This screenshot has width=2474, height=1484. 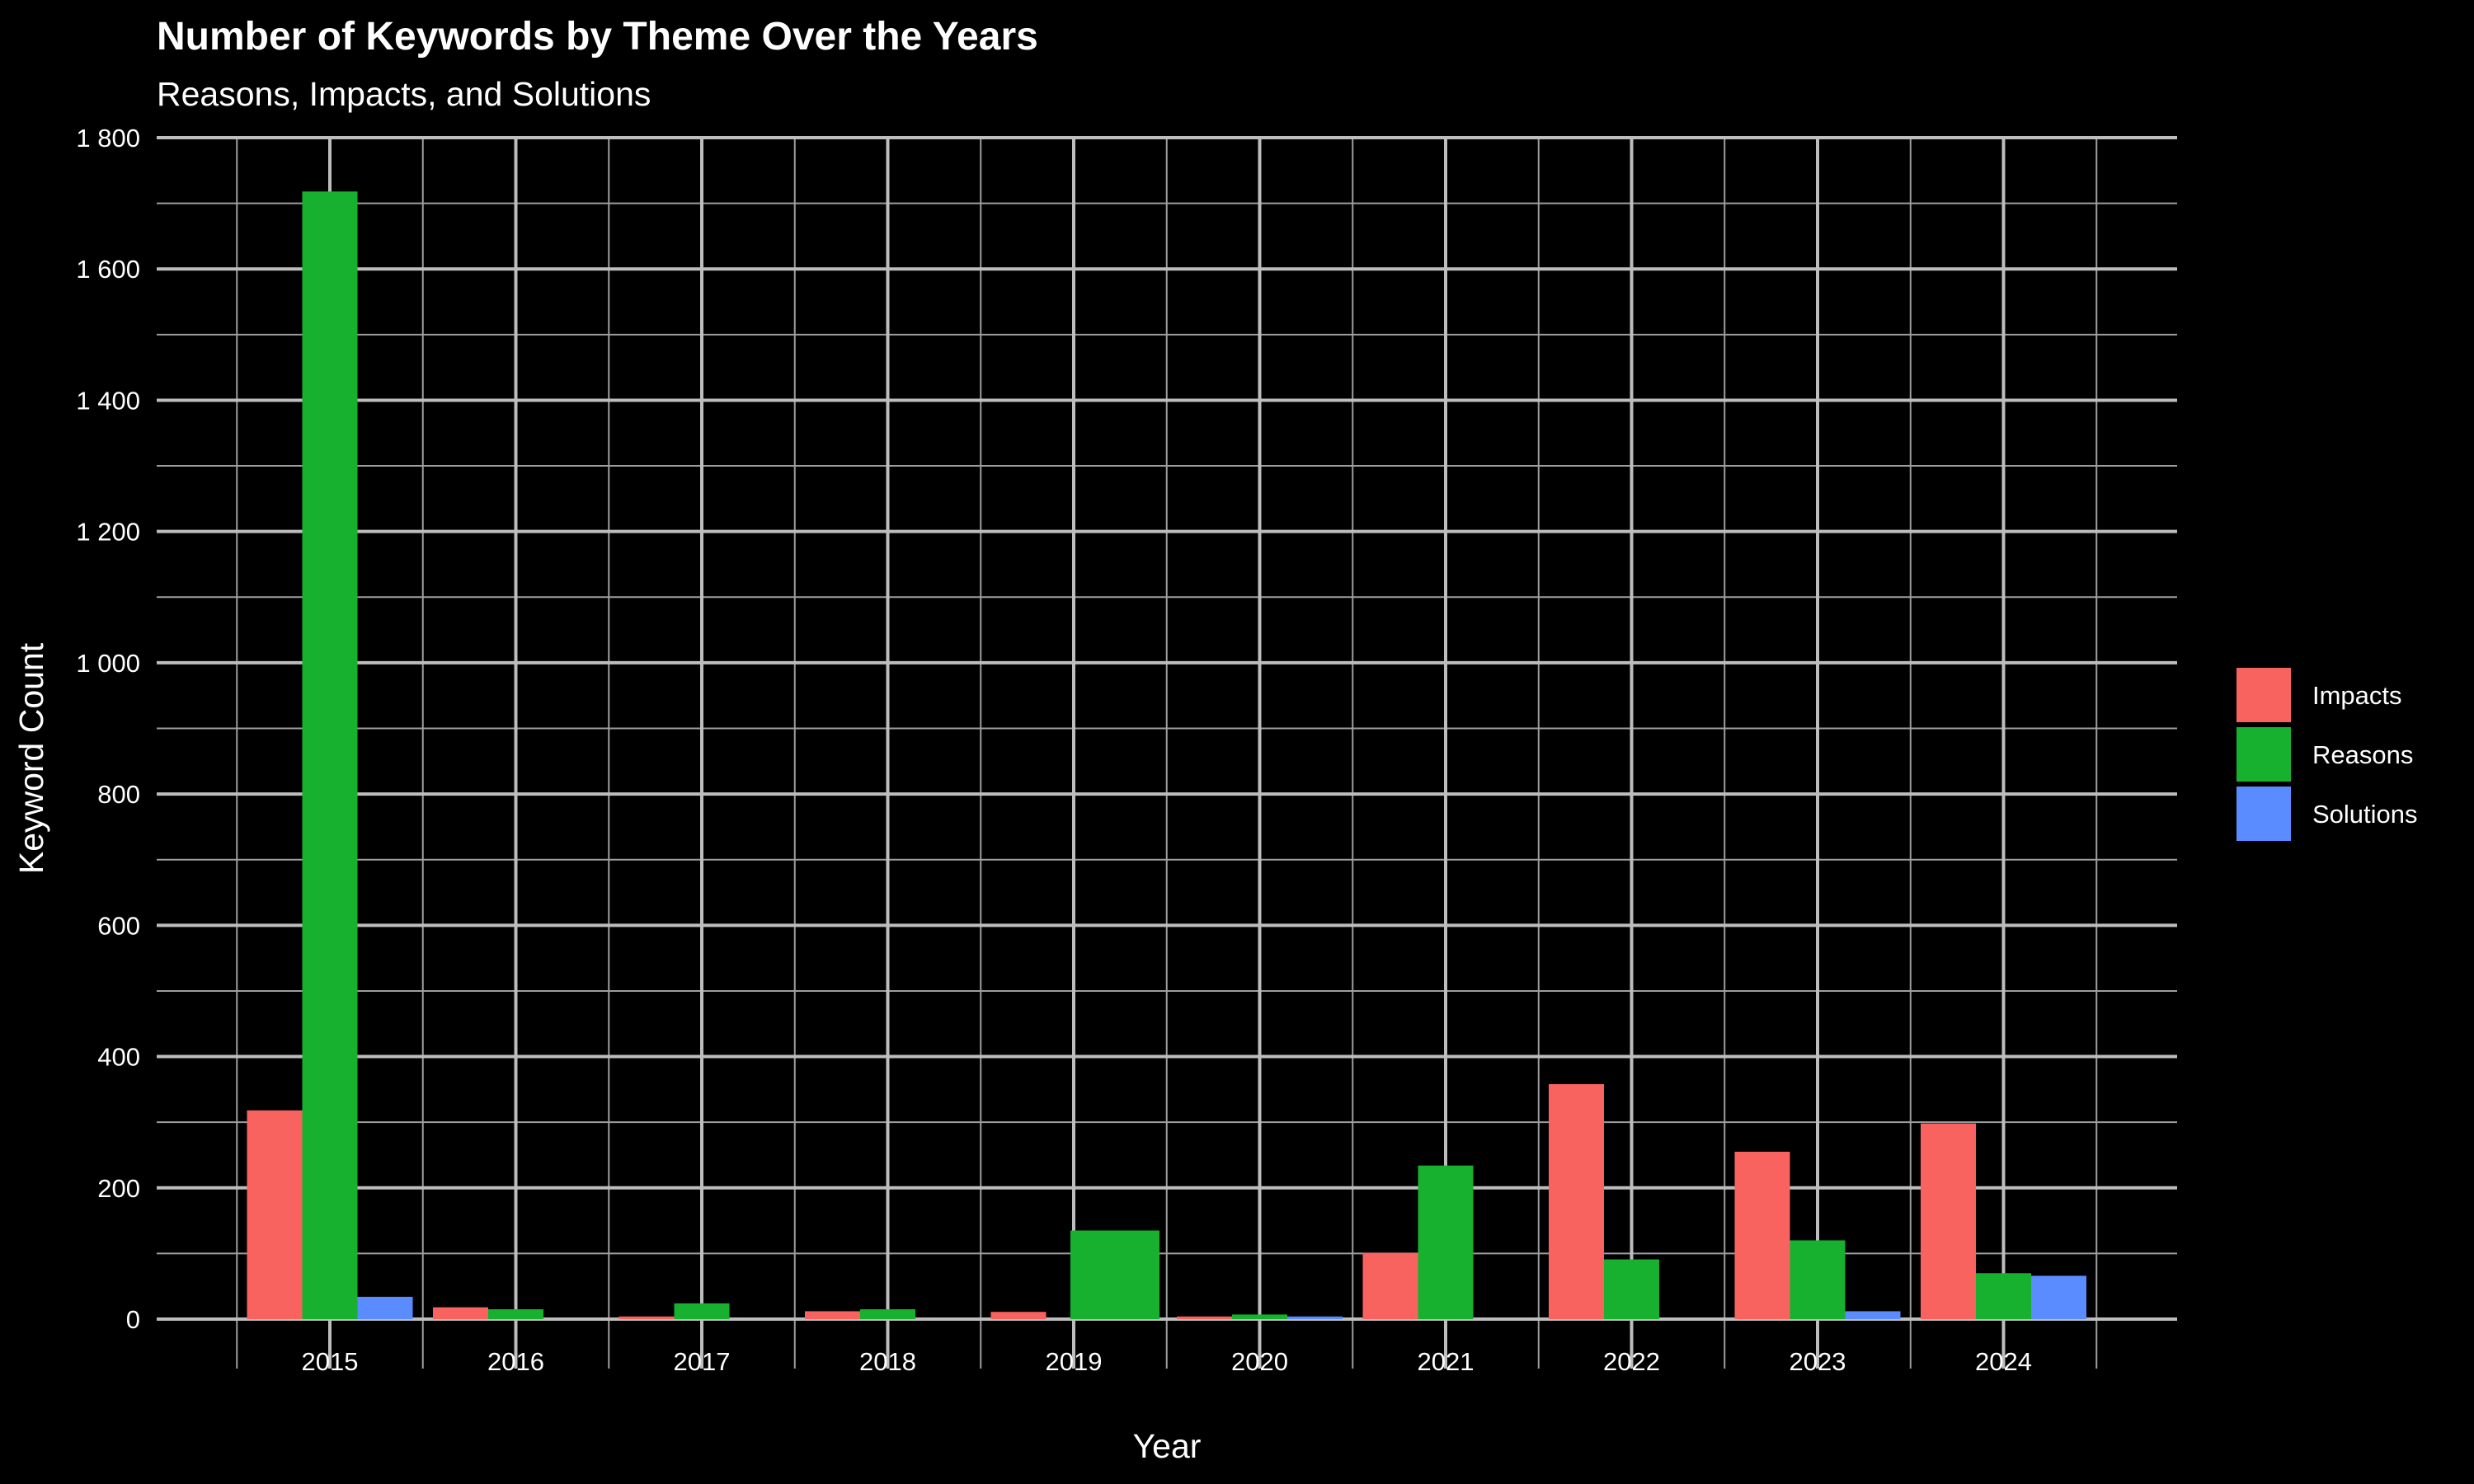 I want to click on x-tick-label: 2020, so click(x=1259, y=1361).